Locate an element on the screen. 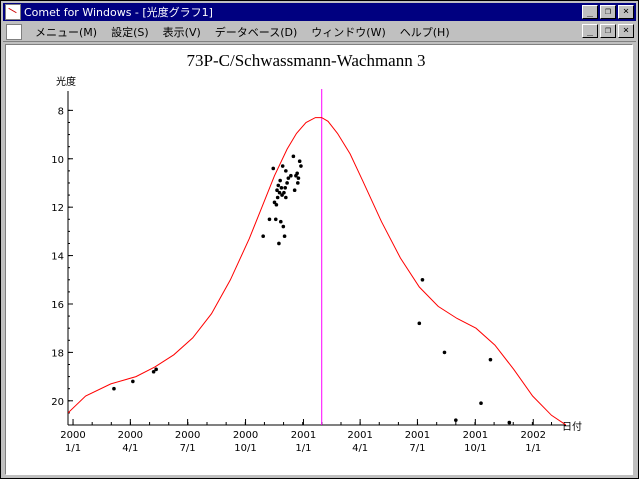 This screenshot has width=639, height=479. doc-restore-button: ❐ is located at coordinates (608, 31).